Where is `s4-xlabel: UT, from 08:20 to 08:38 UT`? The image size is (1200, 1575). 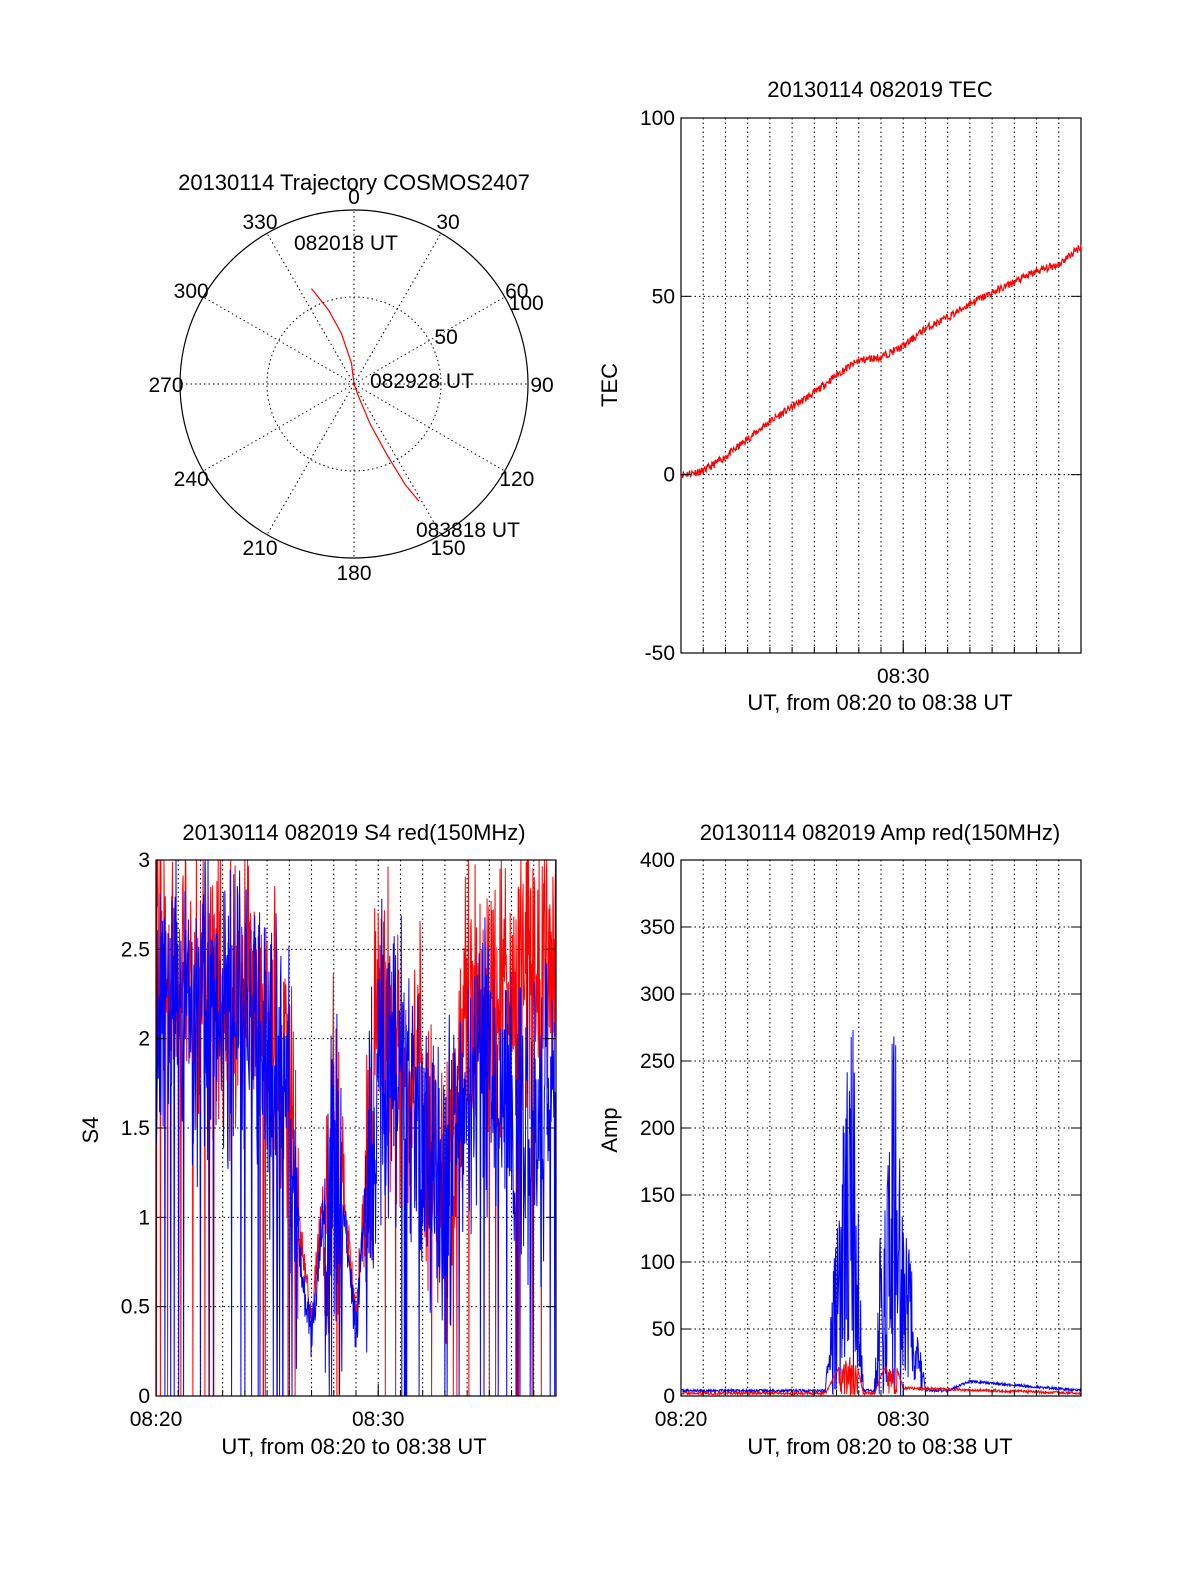
s4-xlabel: UT, from 08:20 to 08:38 UT is located at coordinates (353, 1446).